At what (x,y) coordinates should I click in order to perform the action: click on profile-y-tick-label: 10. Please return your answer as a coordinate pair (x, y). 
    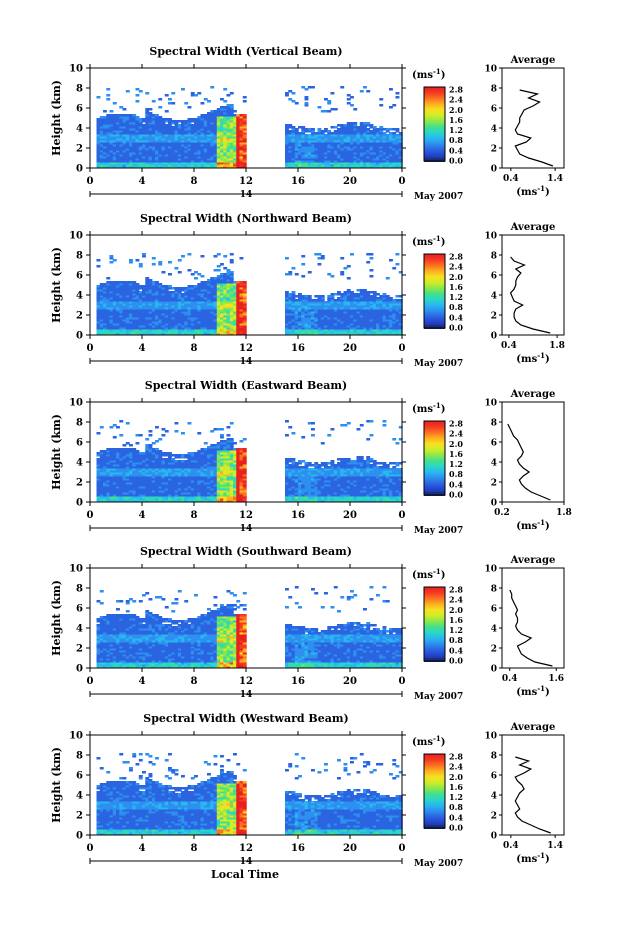
    Looking at the image, I should click on (490, 237).